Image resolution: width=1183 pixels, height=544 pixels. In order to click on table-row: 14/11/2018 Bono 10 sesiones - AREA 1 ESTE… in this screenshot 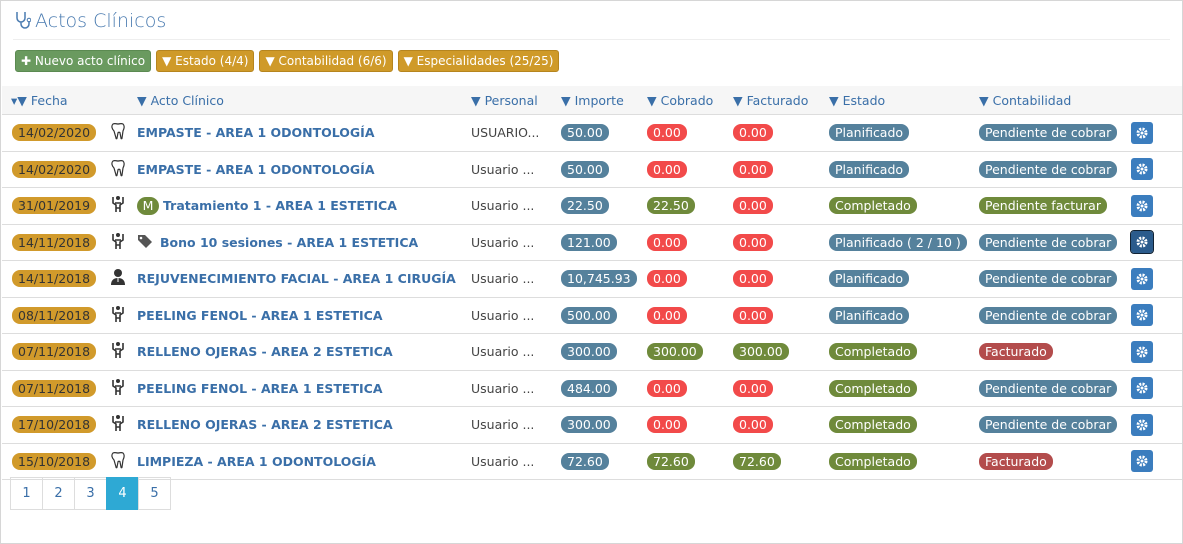, I will do `click(592, 242)`.